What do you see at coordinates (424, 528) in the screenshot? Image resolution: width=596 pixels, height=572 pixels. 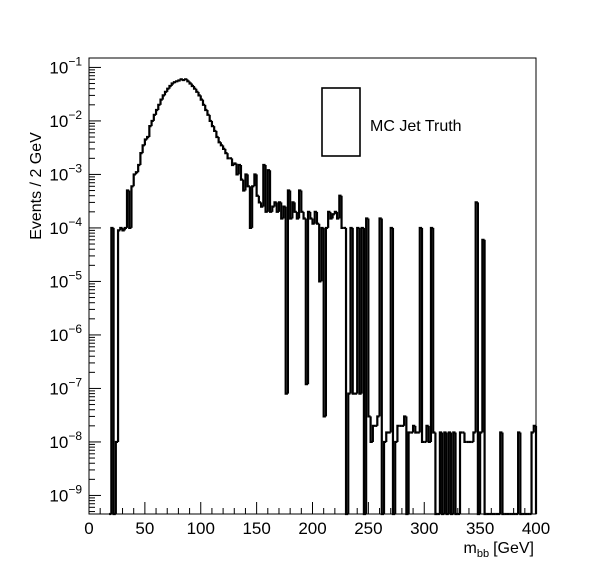 I see `x-tick-label: 300` at bounding box center [424, 528].